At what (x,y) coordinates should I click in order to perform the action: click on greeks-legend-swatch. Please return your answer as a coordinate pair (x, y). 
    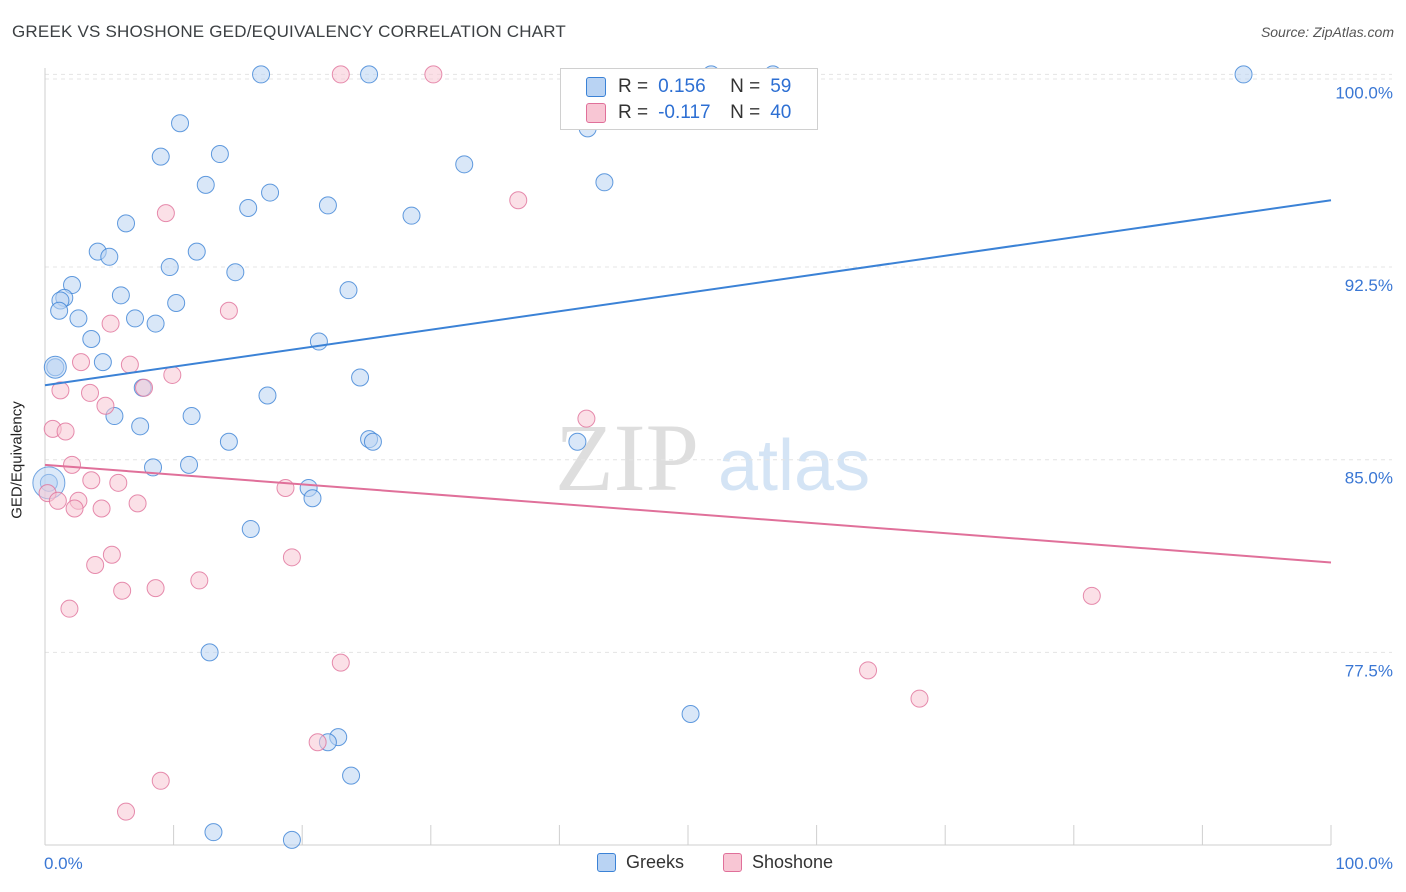
    Looking at the image, I should click on (606, 862).